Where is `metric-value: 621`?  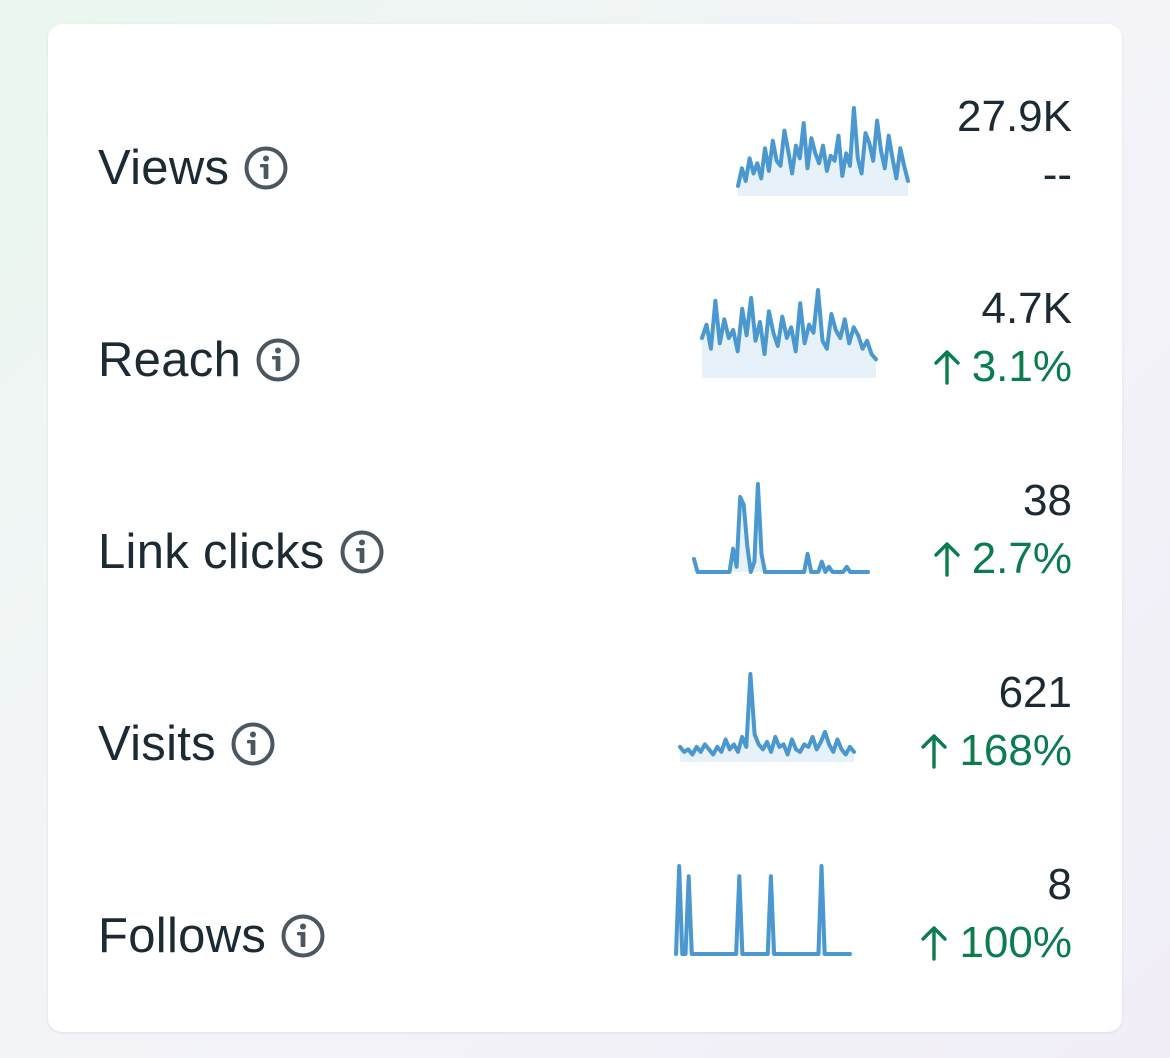 metric-value: 621 is located at coordinates (1035, 692).